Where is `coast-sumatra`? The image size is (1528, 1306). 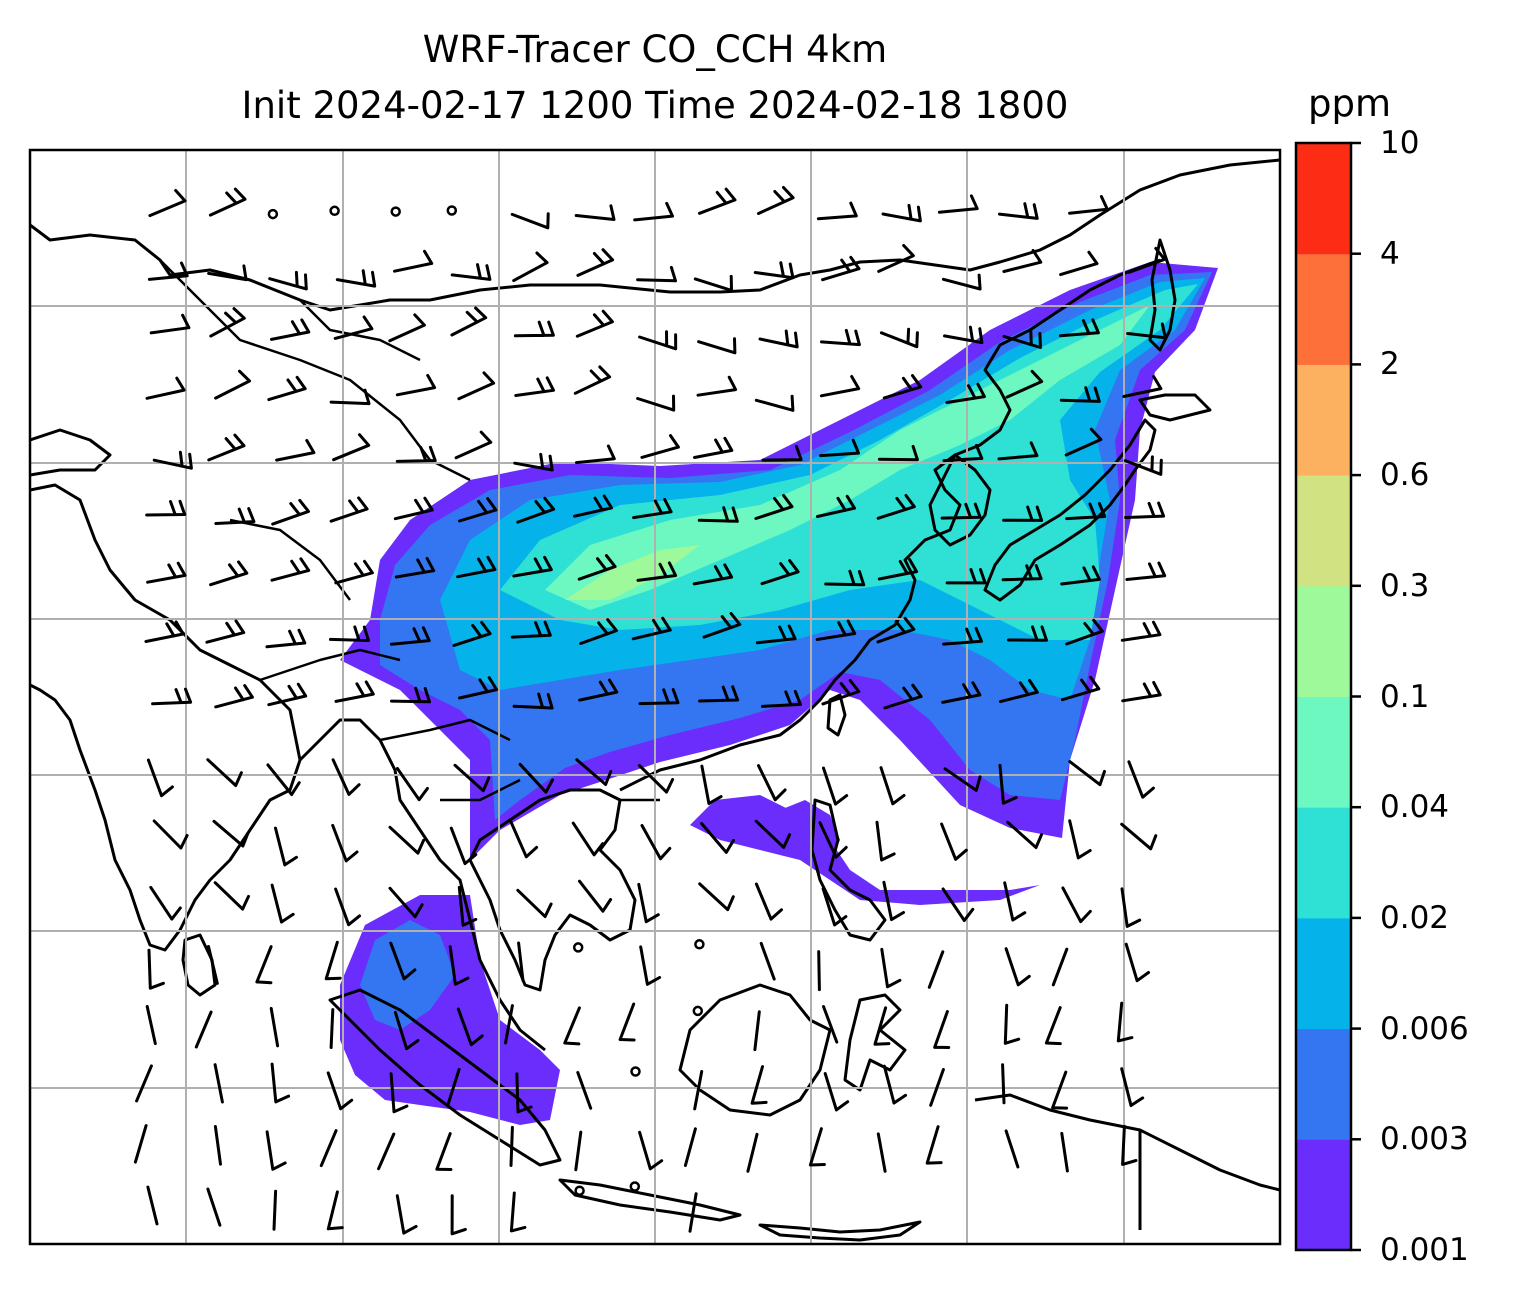 coast-sumatra is located at coordinates (445, 1077).